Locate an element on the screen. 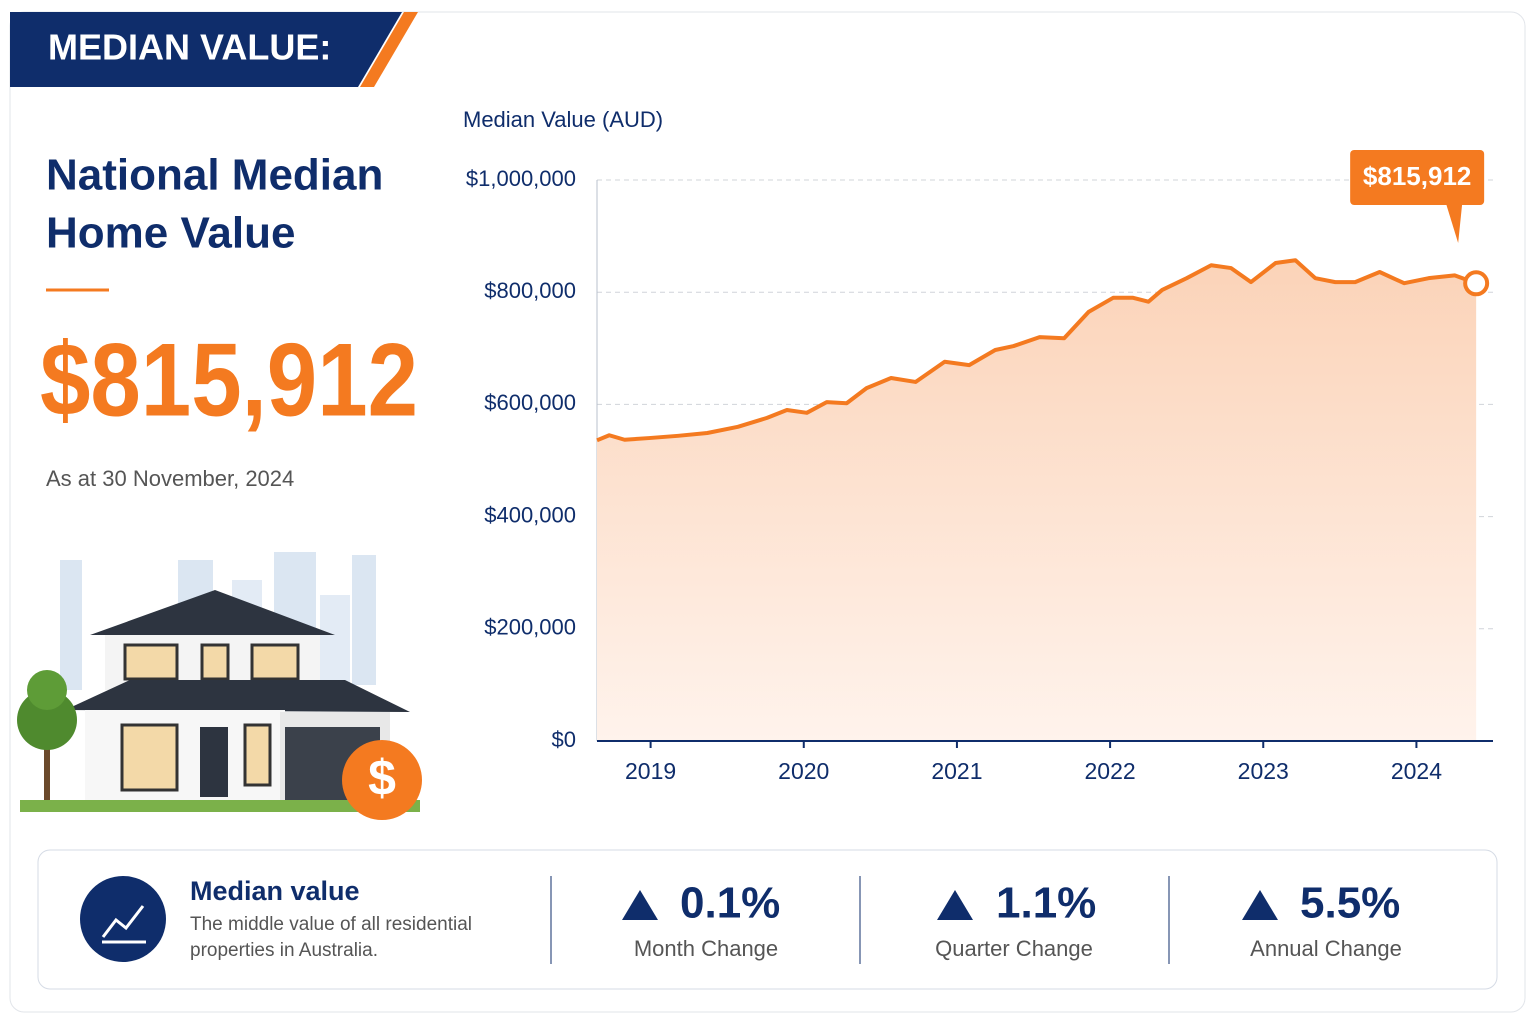 This screenshot has height=1024, width=1536. summary-date: As at 30 November, 2024 is located at coordinates (170, 478).